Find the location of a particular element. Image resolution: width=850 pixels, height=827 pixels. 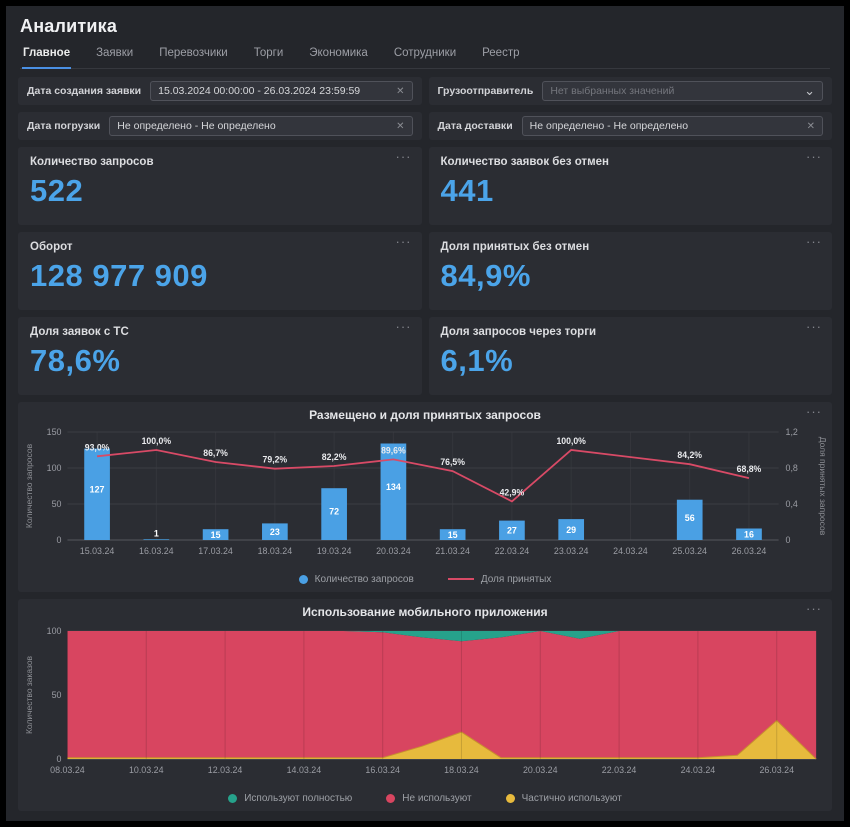

loading-date-input: Не определено - Не определено ✕ is located at coordinates (261, 126).